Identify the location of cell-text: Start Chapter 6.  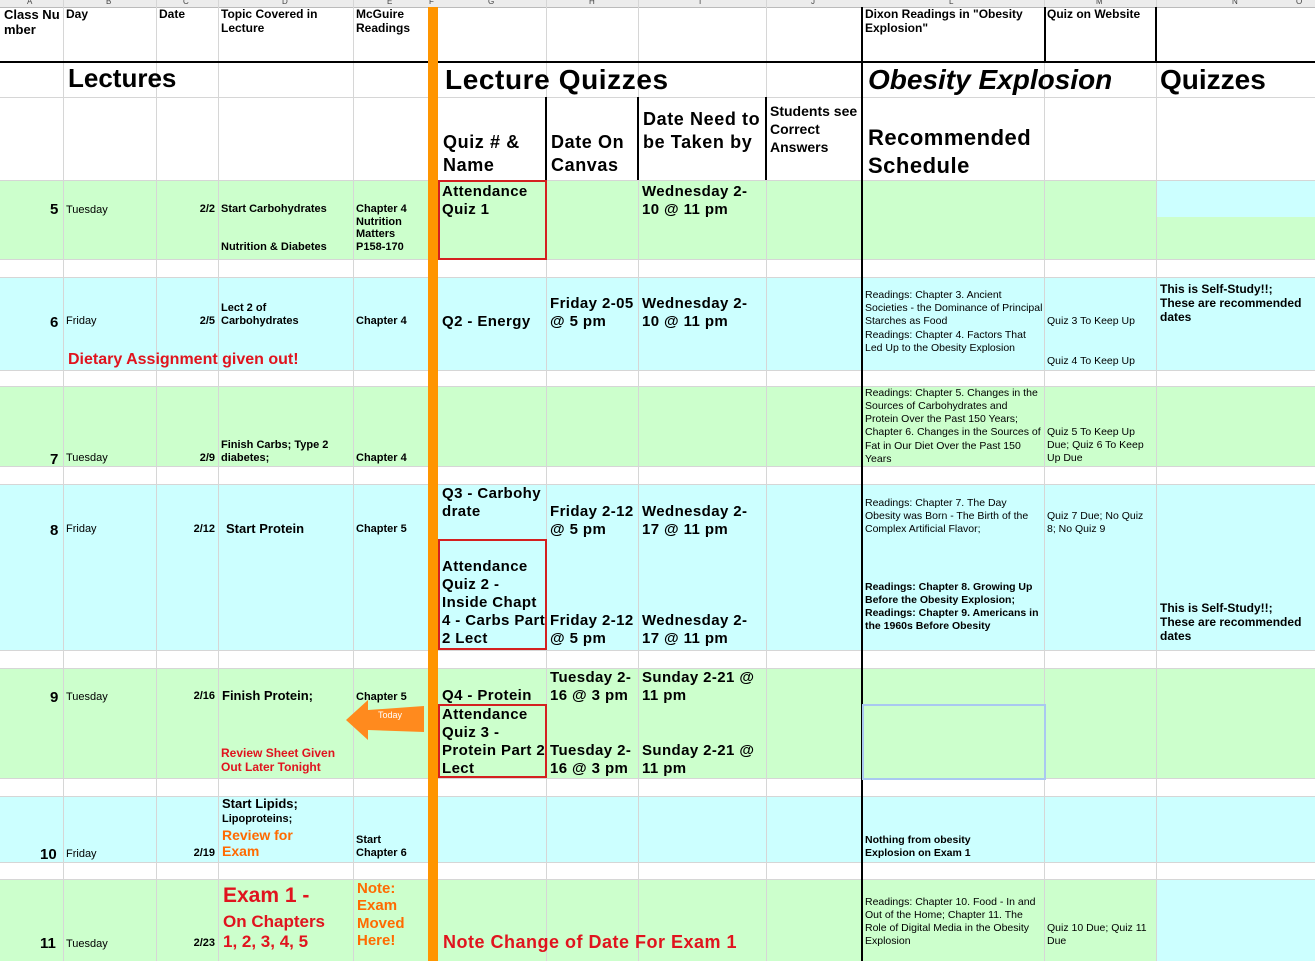
(381, 846).